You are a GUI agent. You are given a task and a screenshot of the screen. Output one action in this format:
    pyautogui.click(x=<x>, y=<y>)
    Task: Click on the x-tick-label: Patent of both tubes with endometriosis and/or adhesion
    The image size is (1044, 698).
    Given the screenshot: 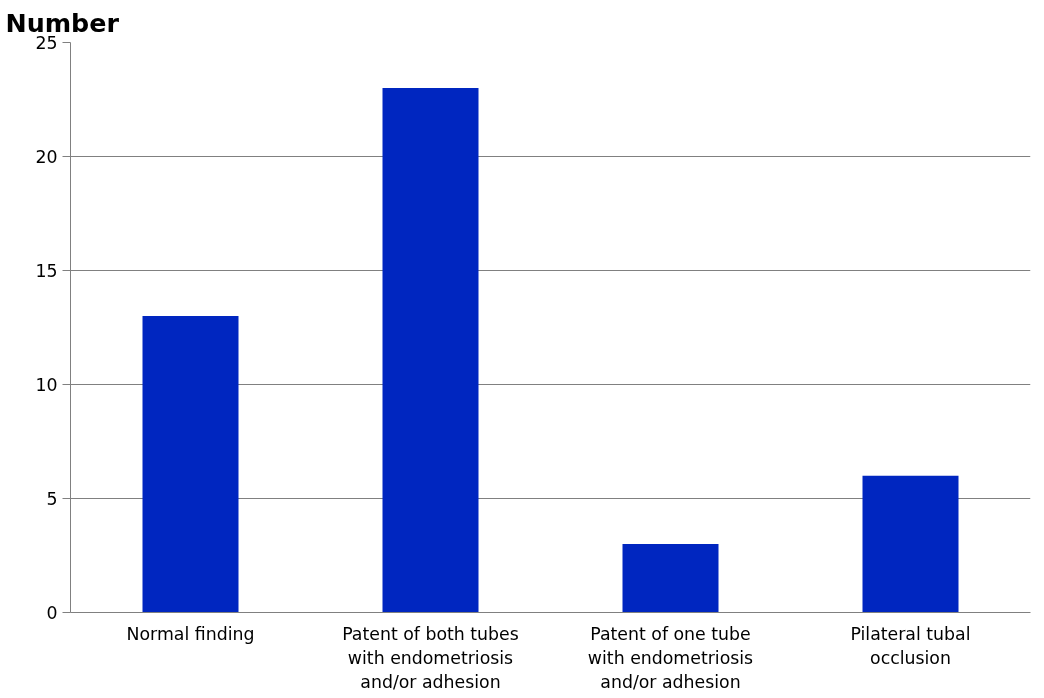 What is the action you would take?
    pyautogui.click(x=430, y=657)
    